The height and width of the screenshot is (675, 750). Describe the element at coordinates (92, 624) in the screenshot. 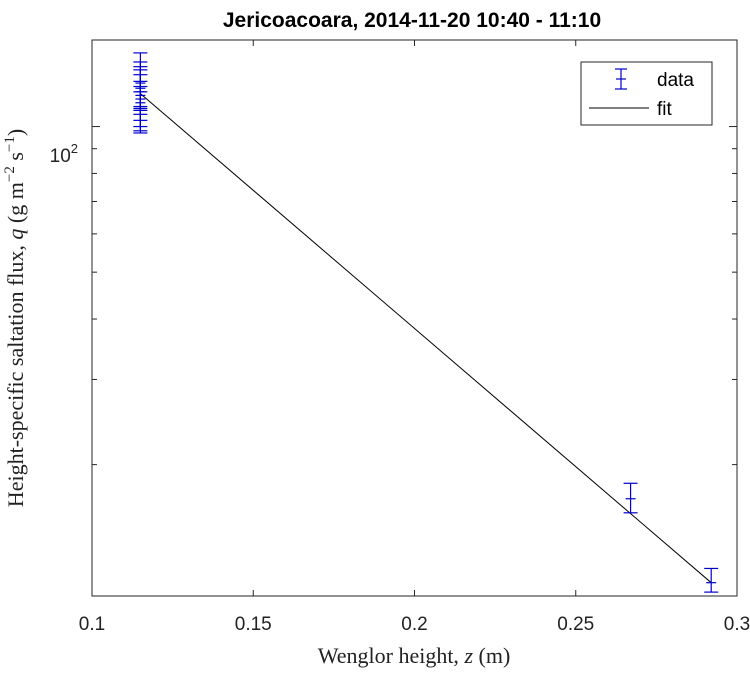

I see `x-tick-label: 0.1` at that location.